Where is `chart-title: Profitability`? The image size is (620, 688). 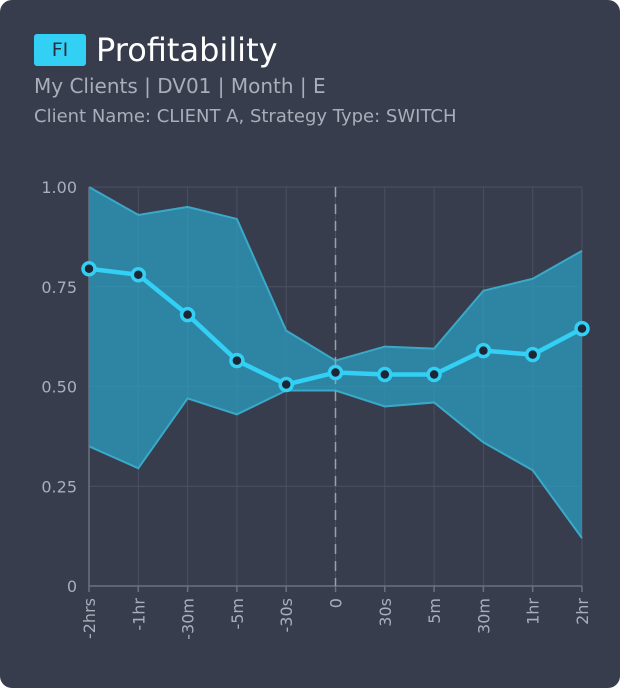
chart-title: Profitability is located at coordinates (187, 50).